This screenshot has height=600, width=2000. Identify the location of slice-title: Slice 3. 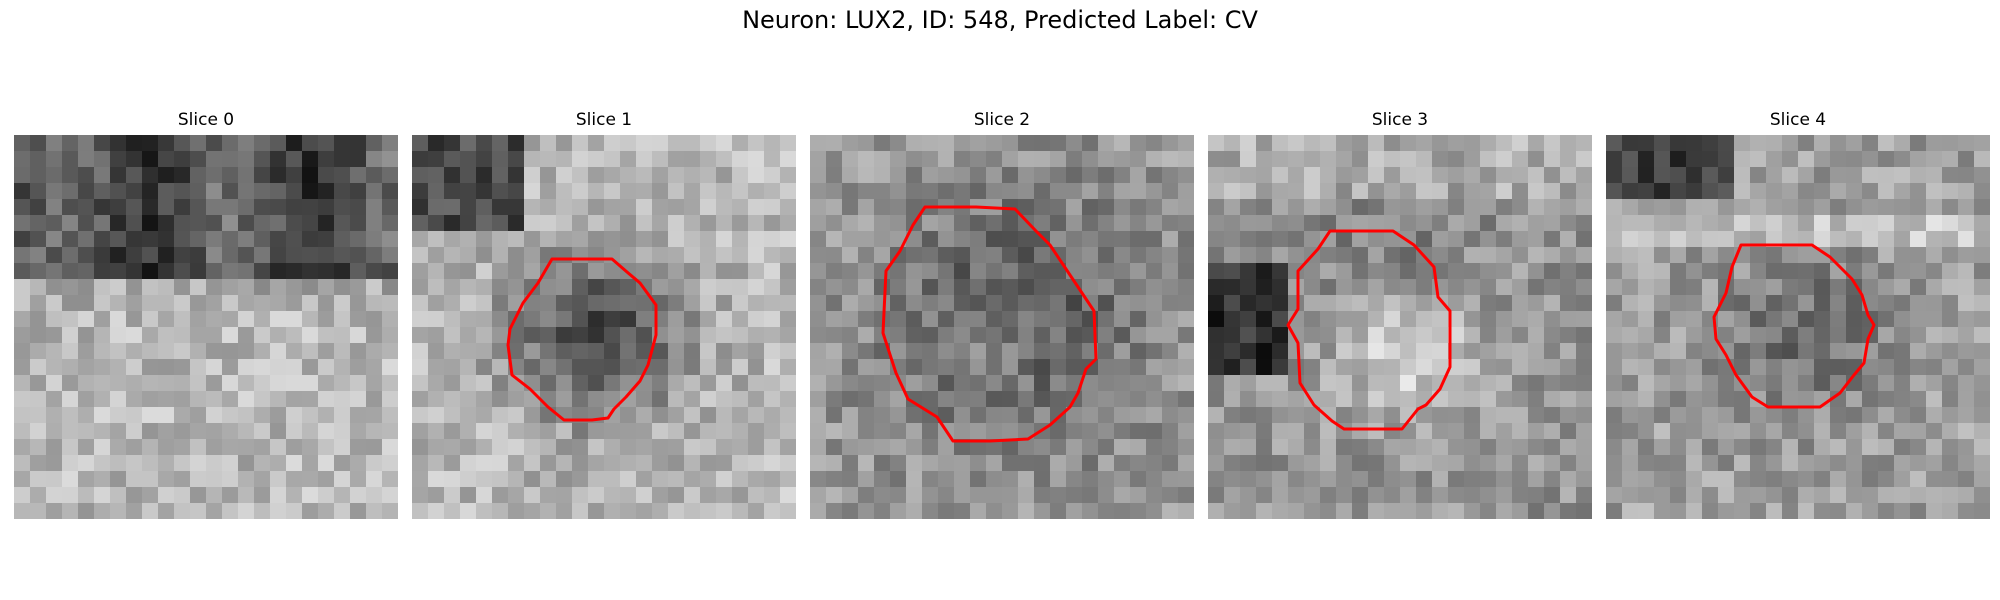
(1400, 120).